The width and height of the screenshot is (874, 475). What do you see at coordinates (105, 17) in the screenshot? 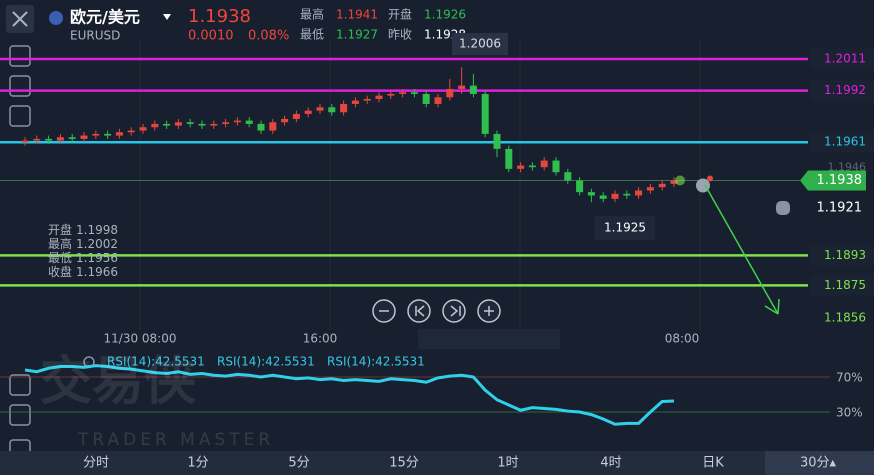
I see `pair-name: 欧元/美元` at bounding box center [105, 17].